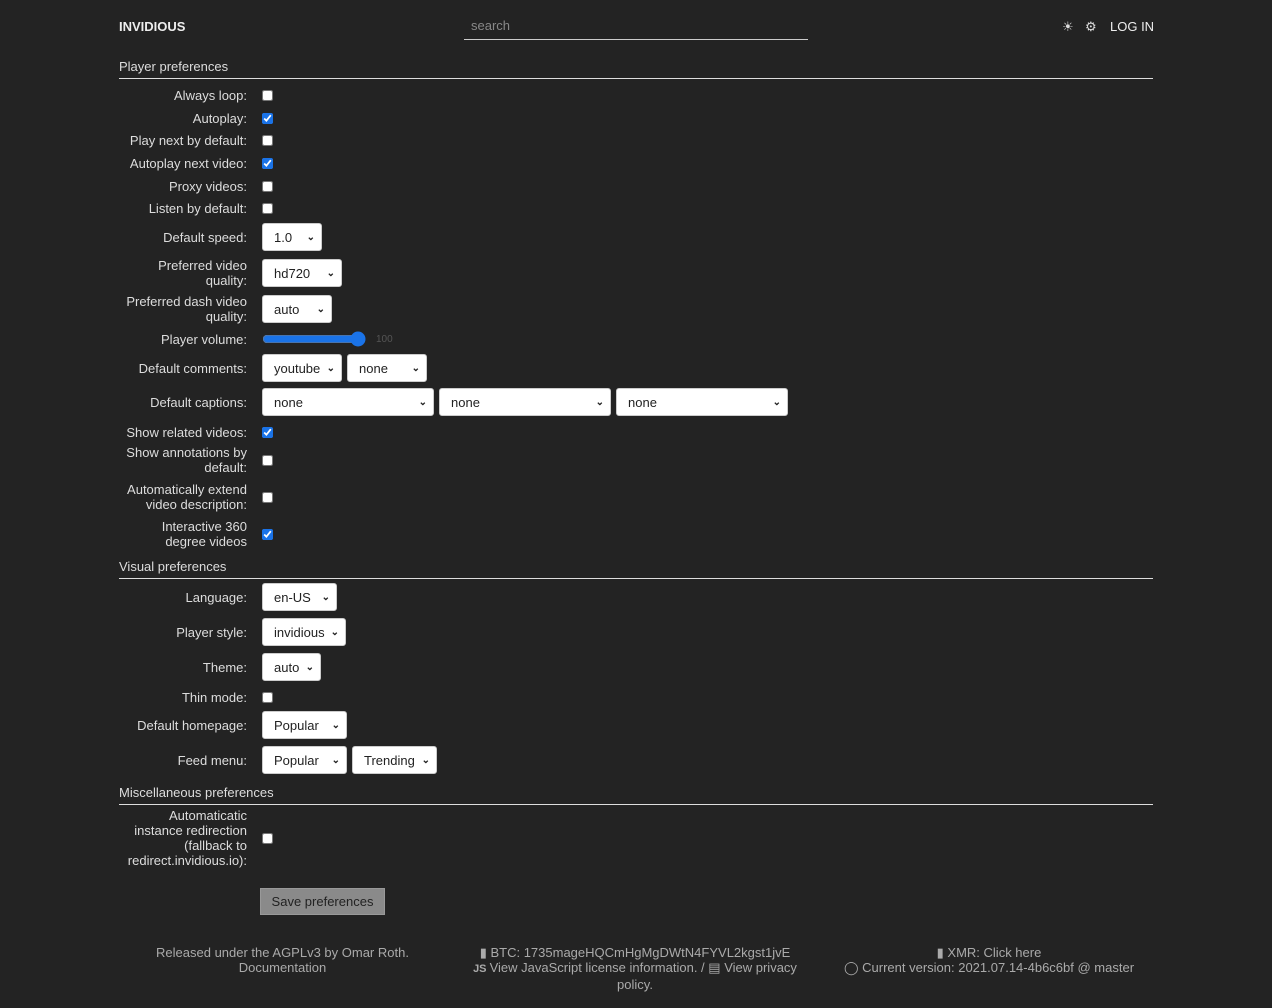  I want to click on pref-row-preferred-dash-video-quality: Preferred dash video quality: auto ⌄, so click(225, 309).